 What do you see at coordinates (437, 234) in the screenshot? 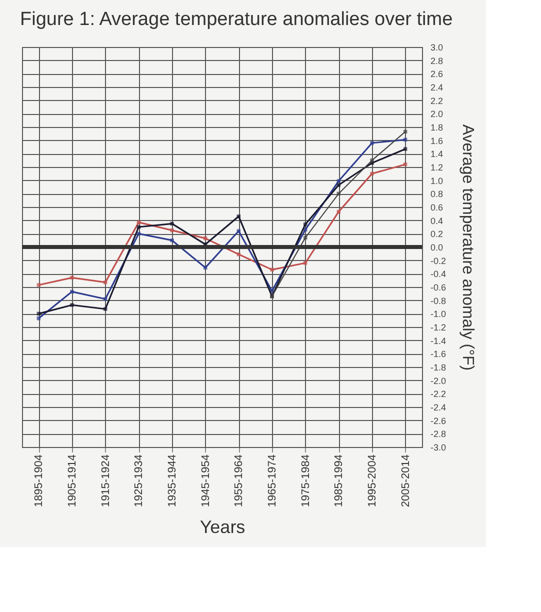
I see `y-tick-label: 0.2` at bounding box center [437, 234].